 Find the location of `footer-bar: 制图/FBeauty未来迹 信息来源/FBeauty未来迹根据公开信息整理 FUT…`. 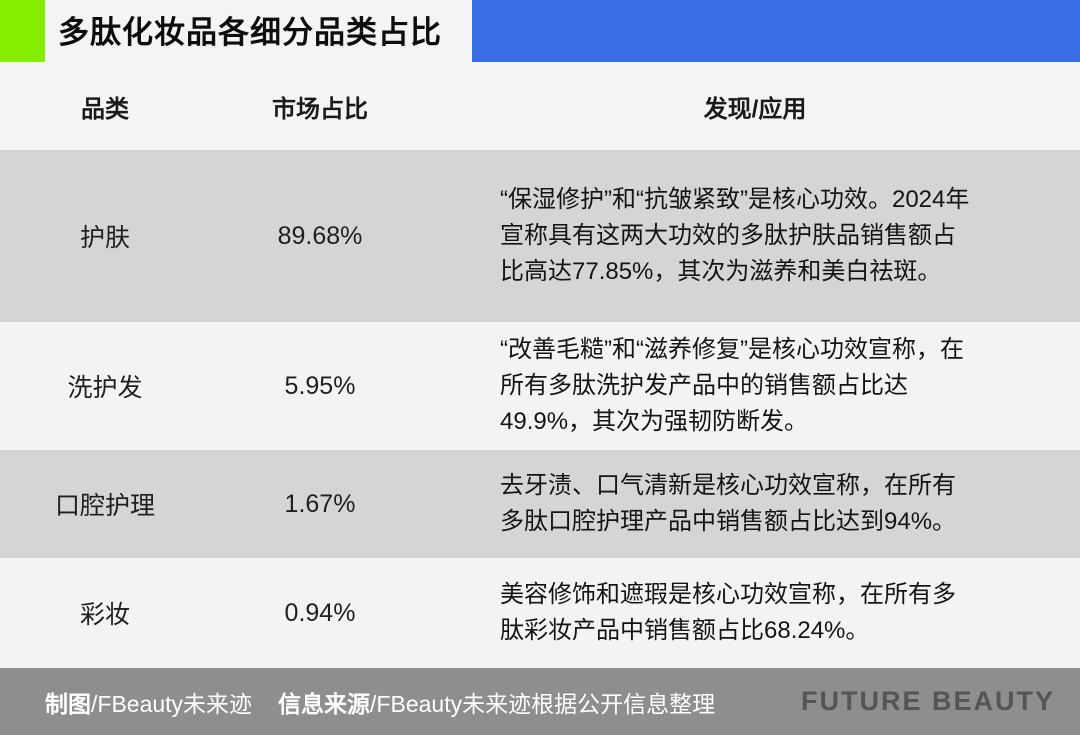

footer-bar: 制图/FBeauty未来迹 信息来源/FBeauty未来迹根据公开信息整理 FUT… is located at coordinates (540, 701).